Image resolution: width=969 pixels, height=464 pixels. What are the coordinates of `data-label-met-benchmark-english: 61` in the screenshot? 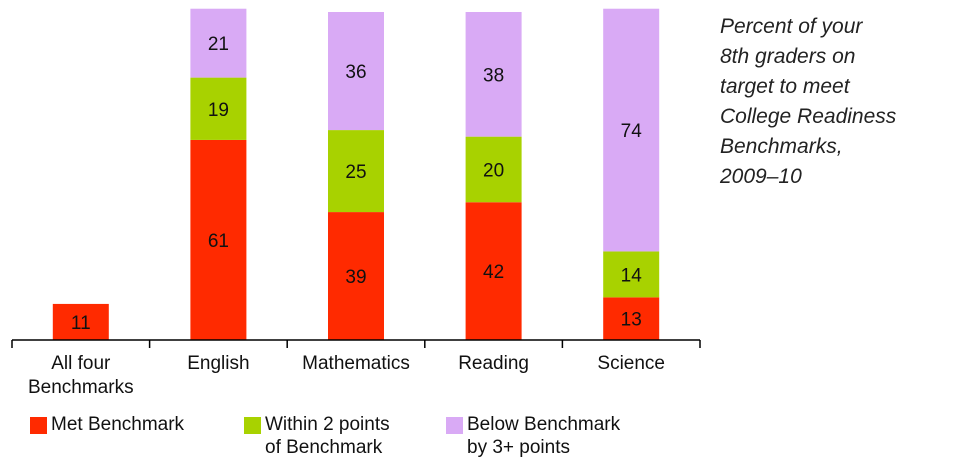 It's located at (218, 241).